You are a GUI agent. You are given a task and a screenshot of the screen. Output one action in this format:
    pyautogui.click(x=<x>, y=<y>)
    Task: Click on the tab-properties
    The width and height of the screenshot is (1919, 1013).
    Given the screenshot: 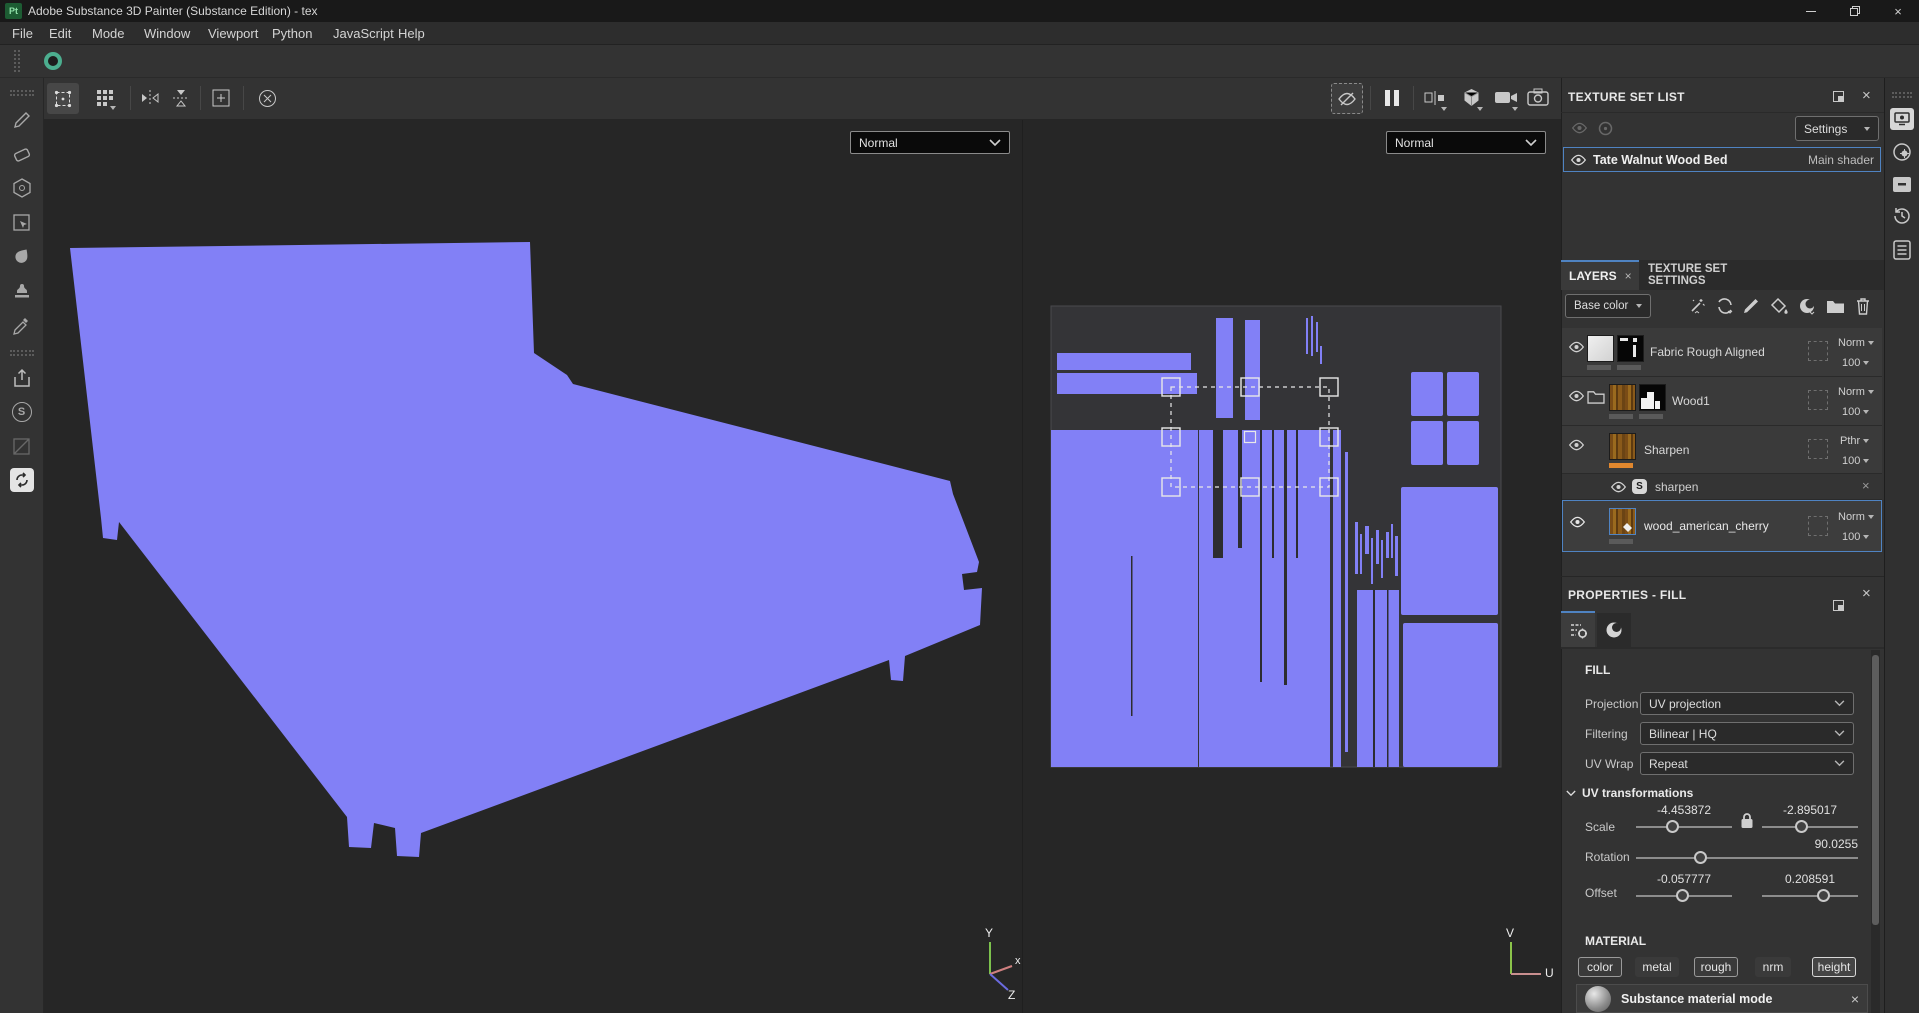 What is the action you would take?
    pyautogui.click(x=1578, y=630)
    